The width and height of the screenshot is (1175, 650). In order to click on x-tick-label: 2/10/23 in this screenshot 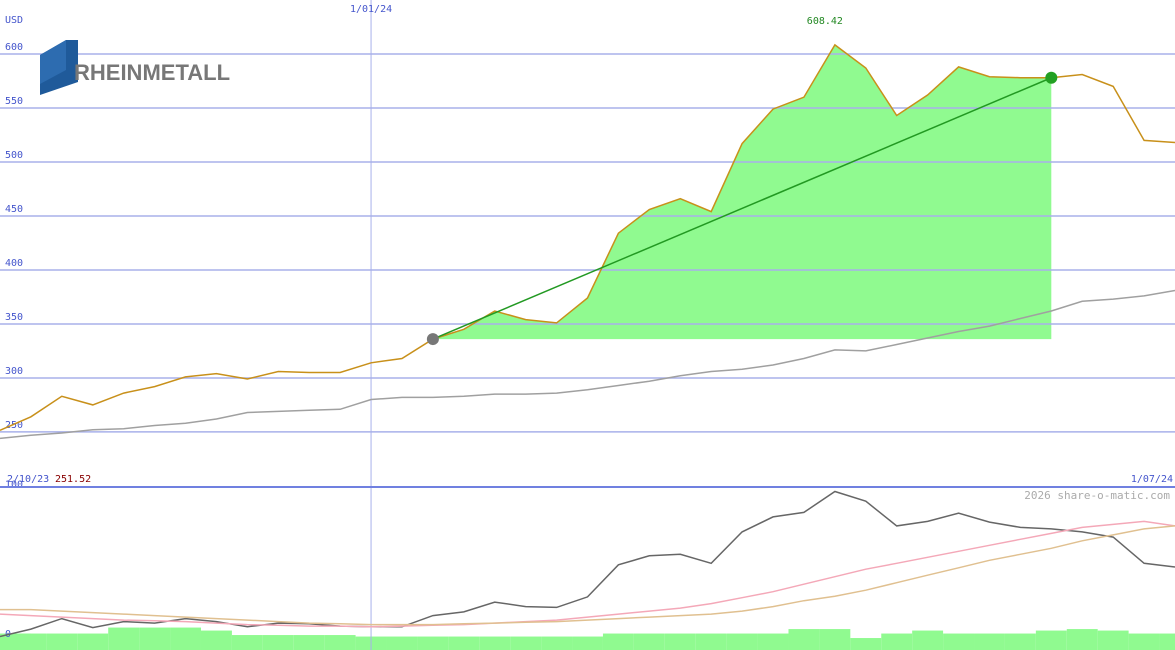, I will do `click(28, 479)`.